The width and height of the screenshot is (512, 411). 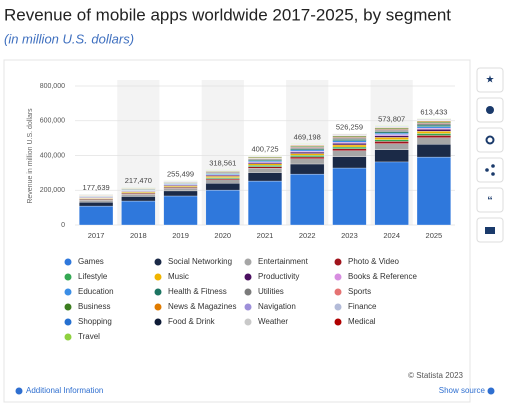 What do you see at coordinates (490, 230) in the screenshot?
I see `print-icon` at bounding box center [490, 230].